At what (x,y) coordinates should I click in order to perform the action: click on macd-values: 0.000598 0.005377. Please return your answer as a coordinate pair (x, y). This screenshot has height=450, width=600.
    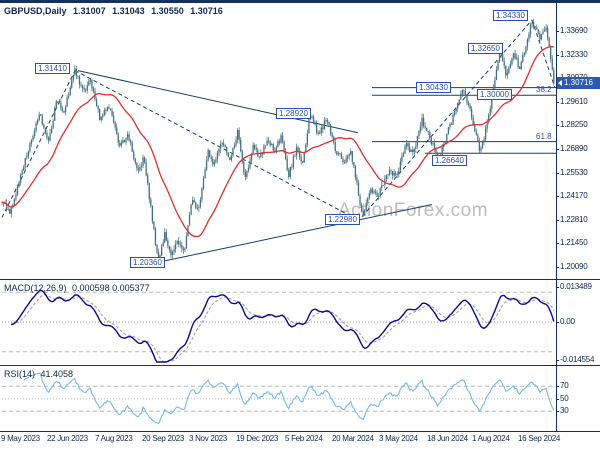
    Looking at the image, I should click on (111, 288).